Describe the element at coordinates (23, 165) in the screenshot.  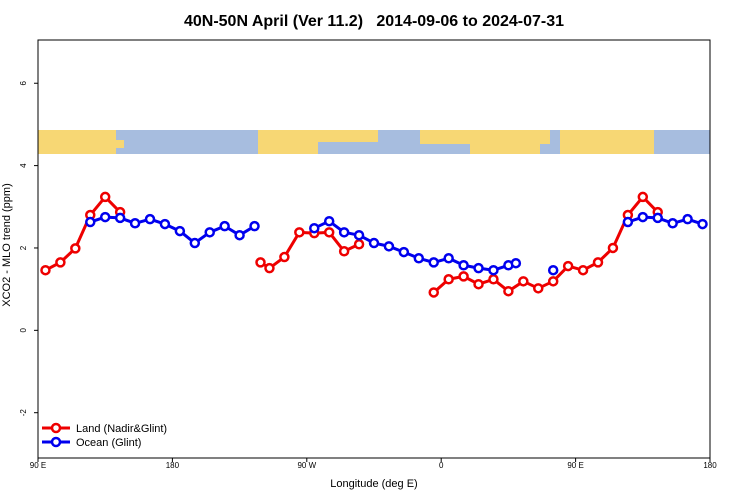
I see `y-tick-label: 4` at that location.